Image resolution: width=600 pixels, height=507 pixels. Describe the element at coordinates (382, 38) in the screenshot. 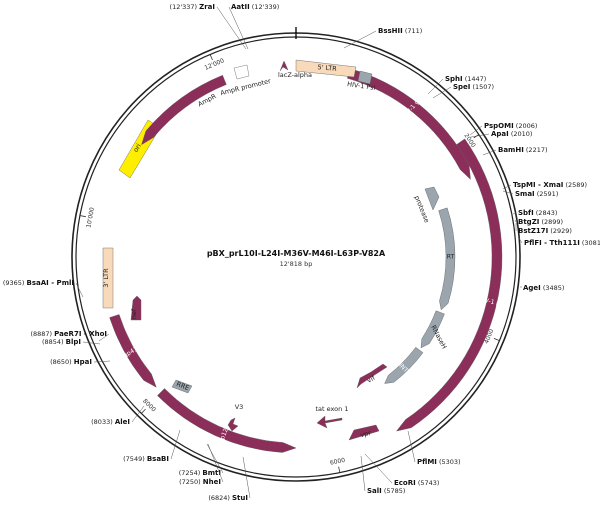

I see `site-bsshii: BssHII (711)` at that location.